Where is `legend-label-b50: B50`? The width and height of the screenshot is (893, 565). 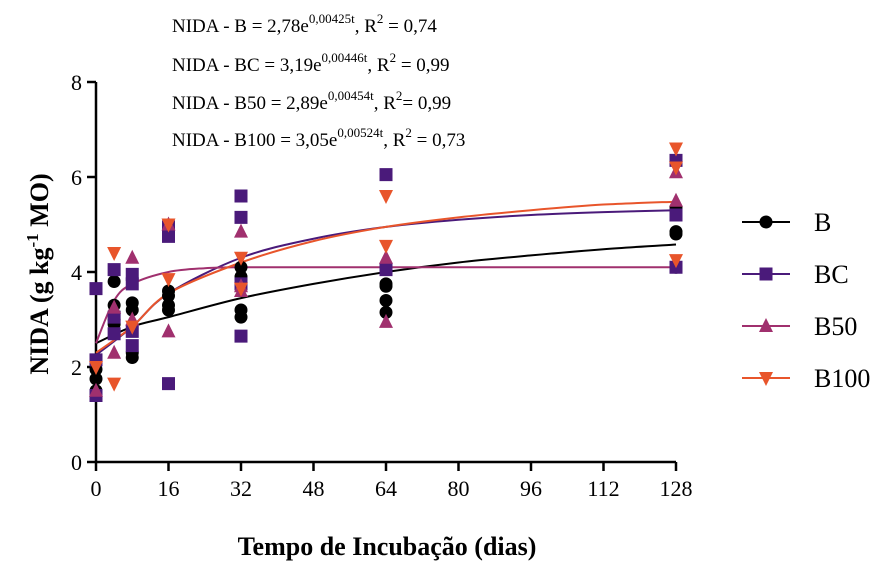
legend-label-b50: B50 is located at coordinates (835, 326).